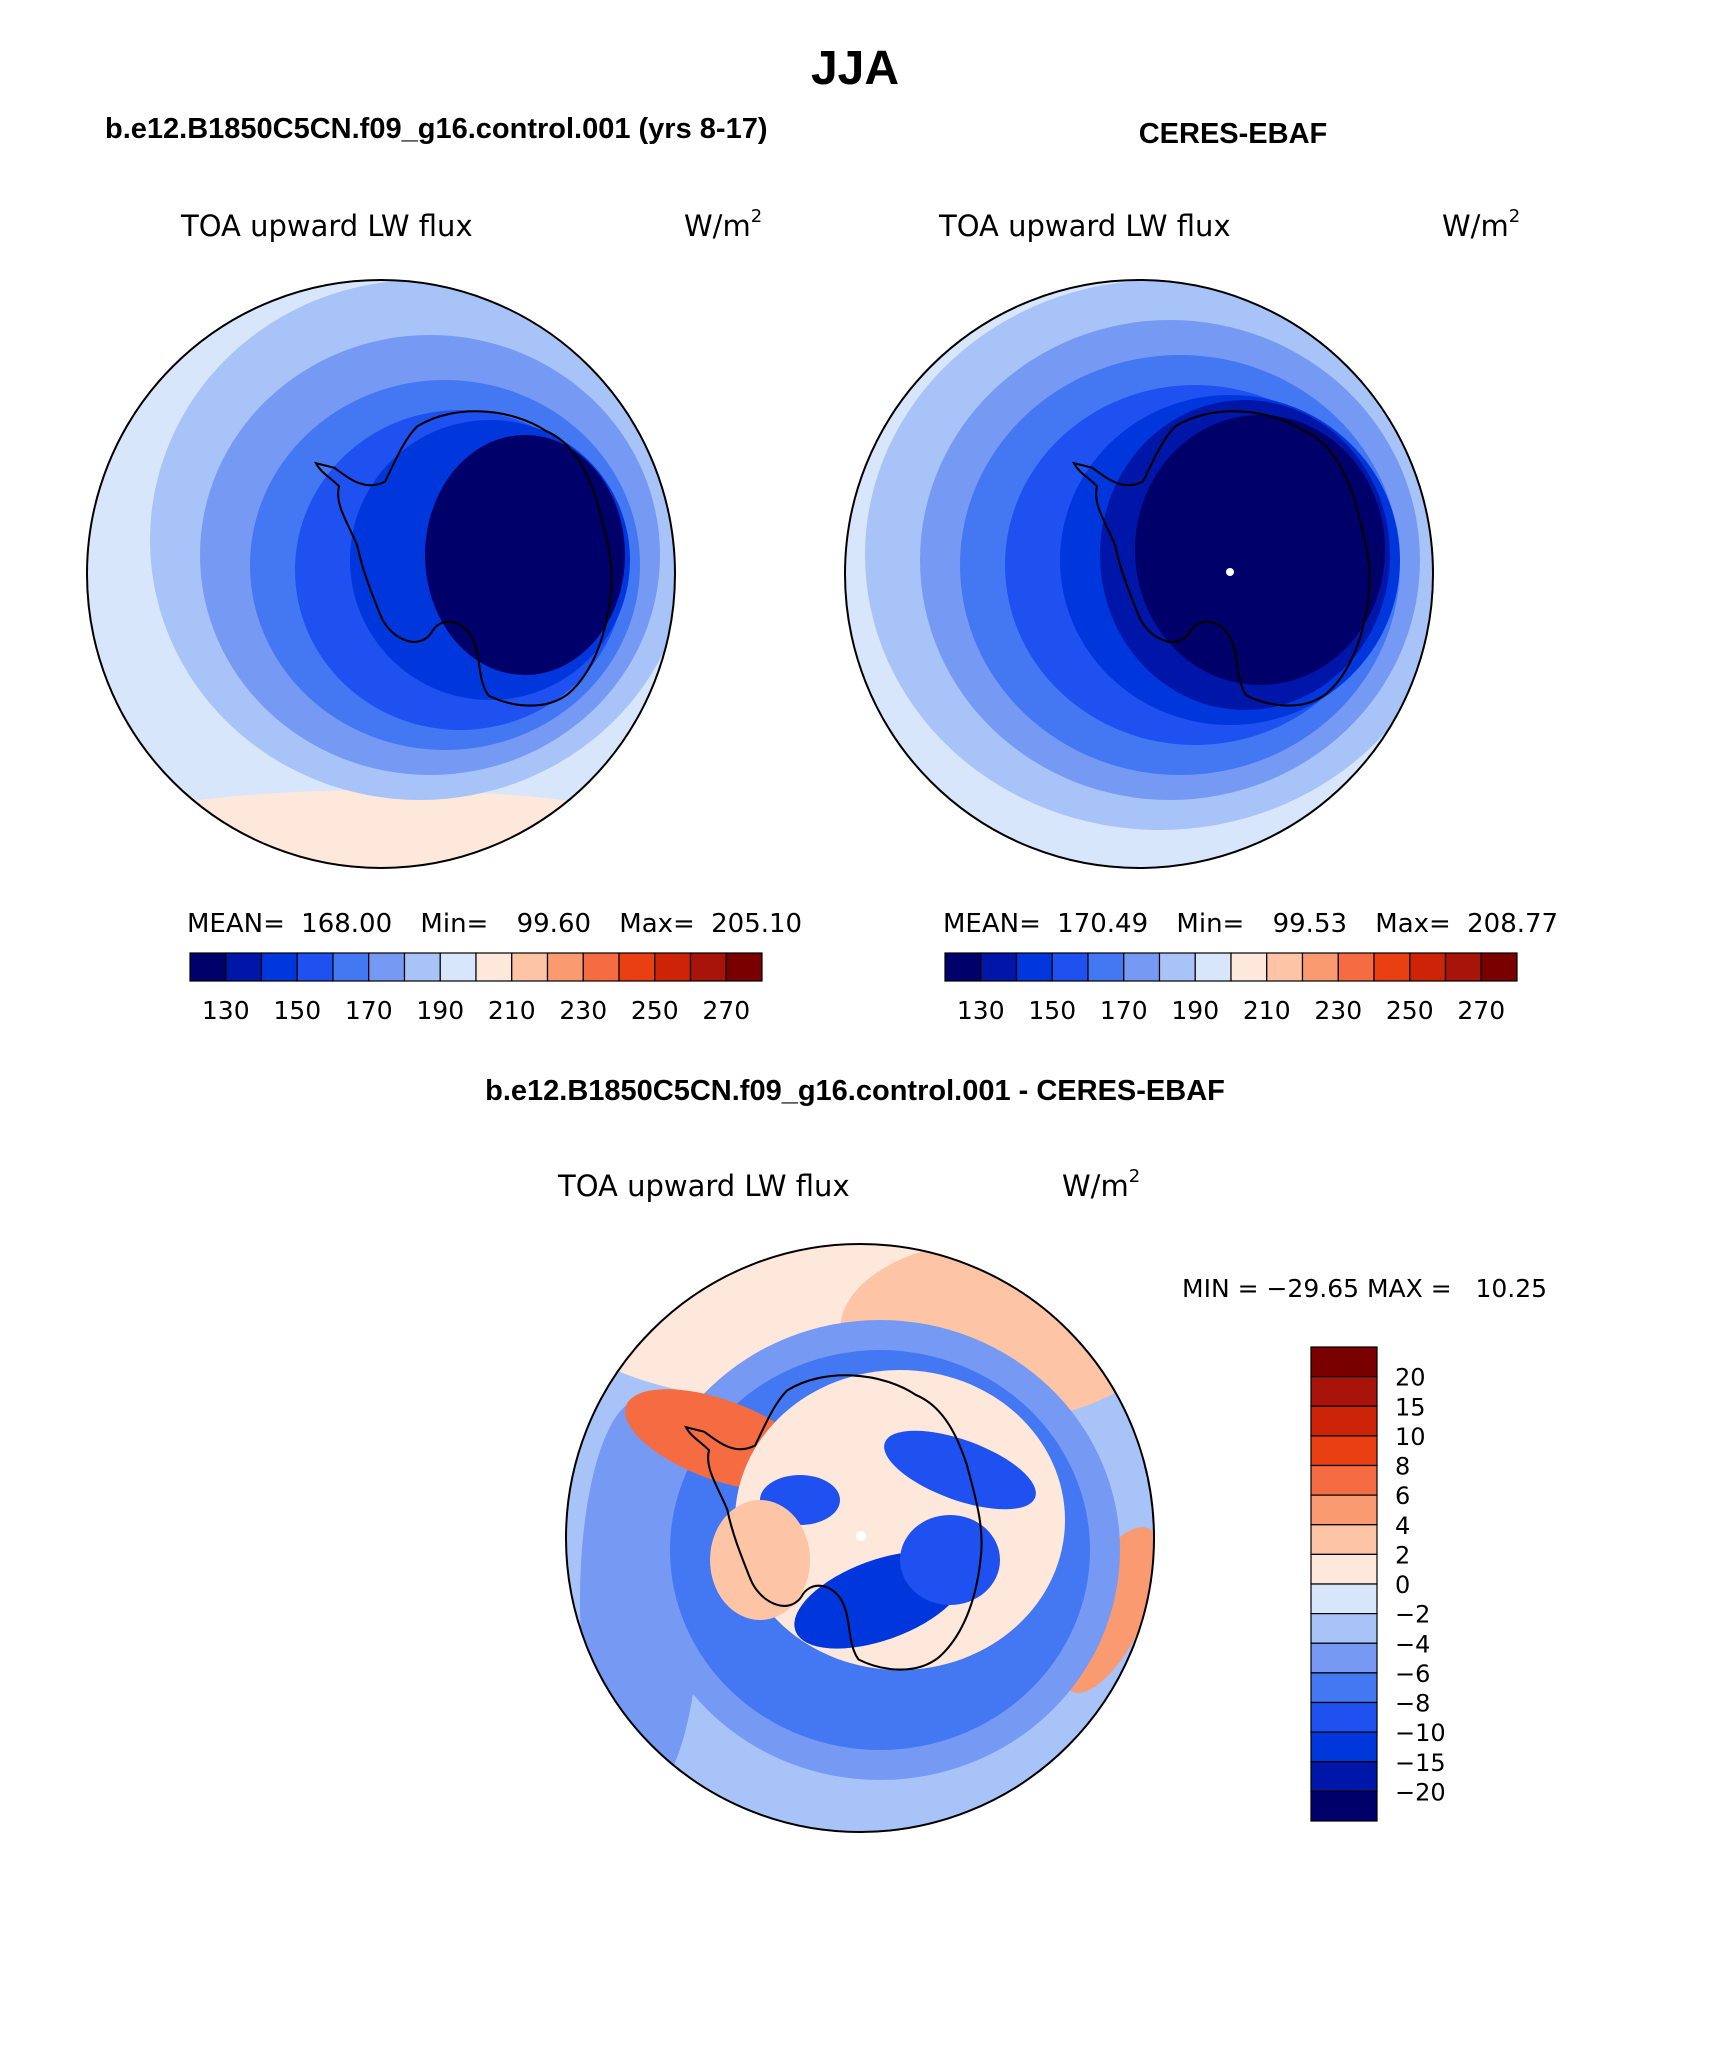 Image resolution: width=1710 pixels, height=2056 pixels. Describe the element at coordinates (1410, 1437) in the screenshot. I see `panel-diff-colorbar-tick-label: 10` at that location.